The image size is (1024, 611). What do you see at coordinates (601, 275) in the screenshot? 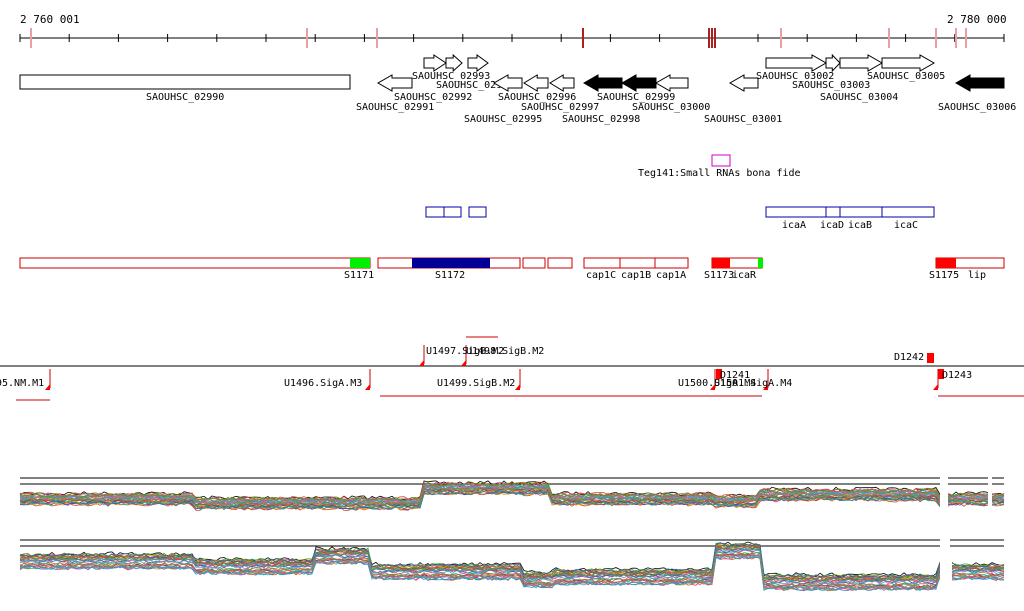
I see `annotation-label: cap1C` at bounding box center [601, 275].